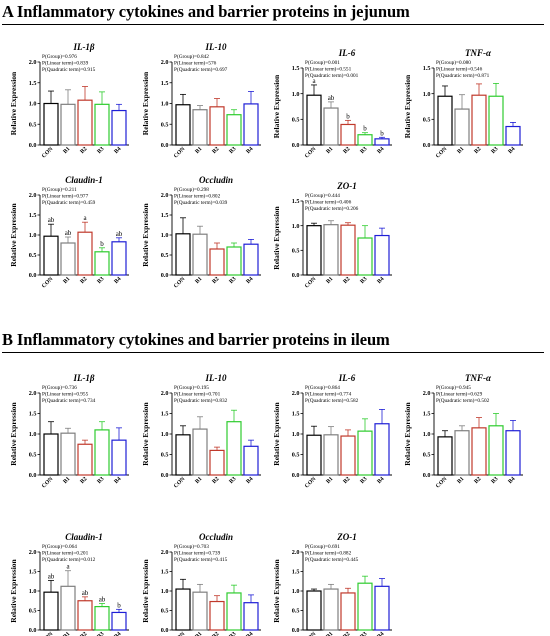  What do you see at coordinates (102, 244) in the screenshot?
I see `significance-letter: b` at bounding box center [102, 244].